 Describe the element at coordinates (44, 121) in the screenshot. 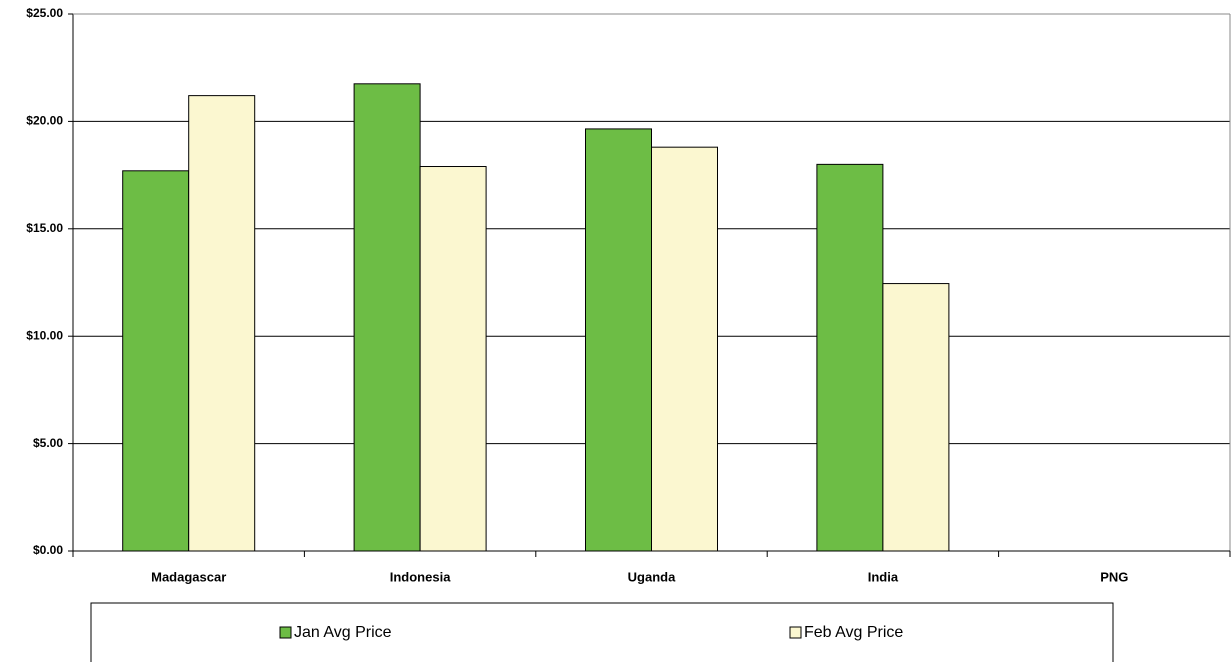

I see `y-tick-label: $20.00` at that location.